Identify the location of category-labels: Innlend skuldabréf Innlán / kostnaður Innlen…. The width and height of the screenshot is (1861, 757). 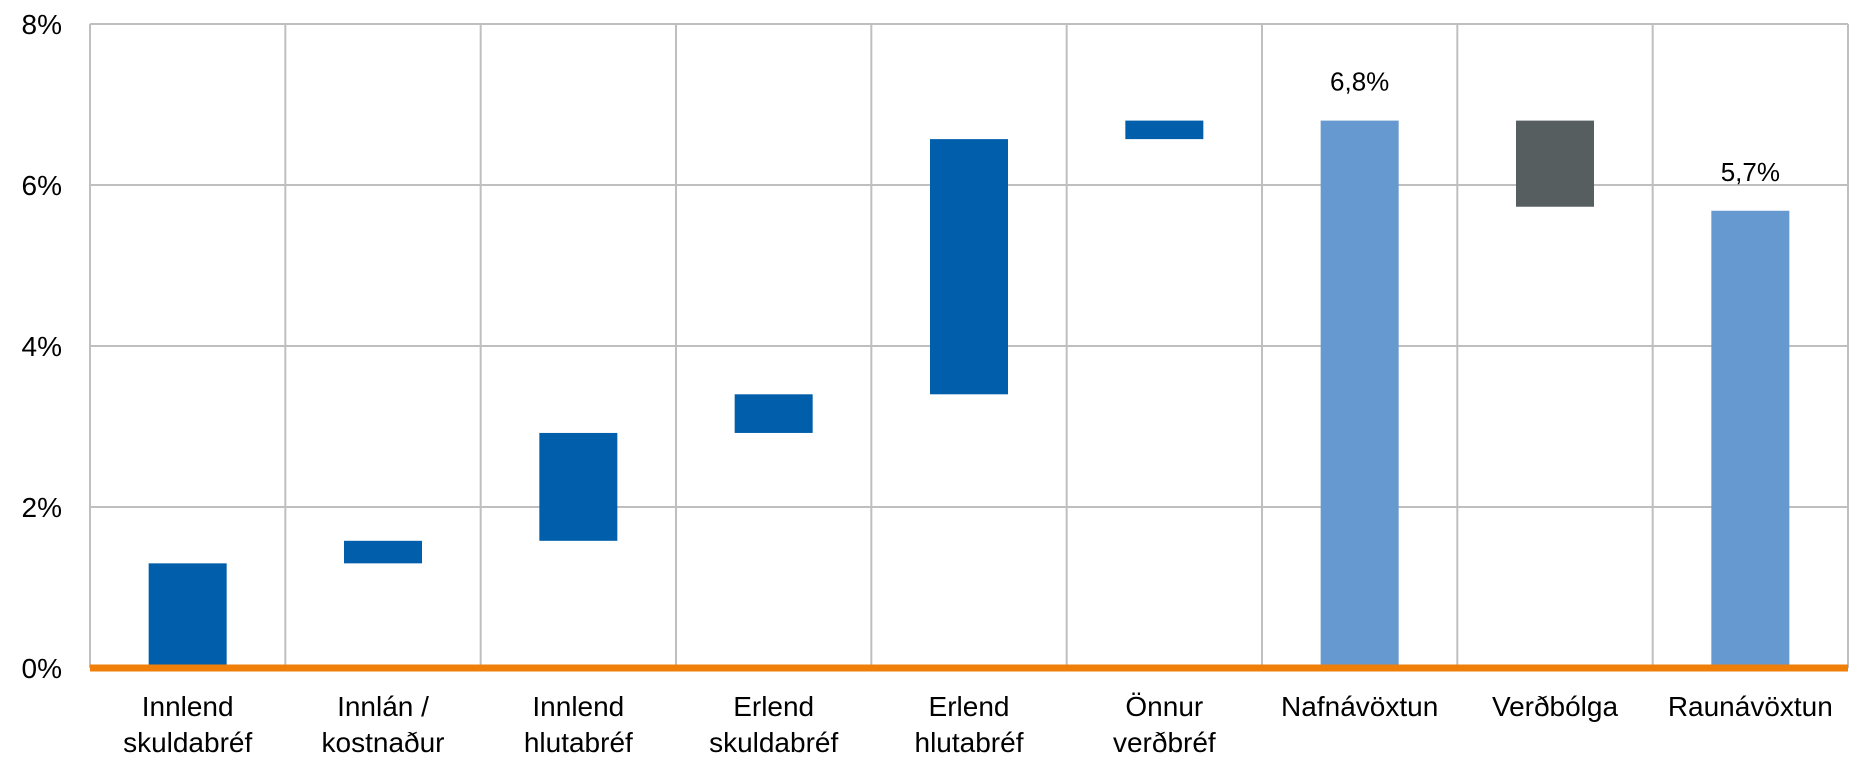
(978, 724).